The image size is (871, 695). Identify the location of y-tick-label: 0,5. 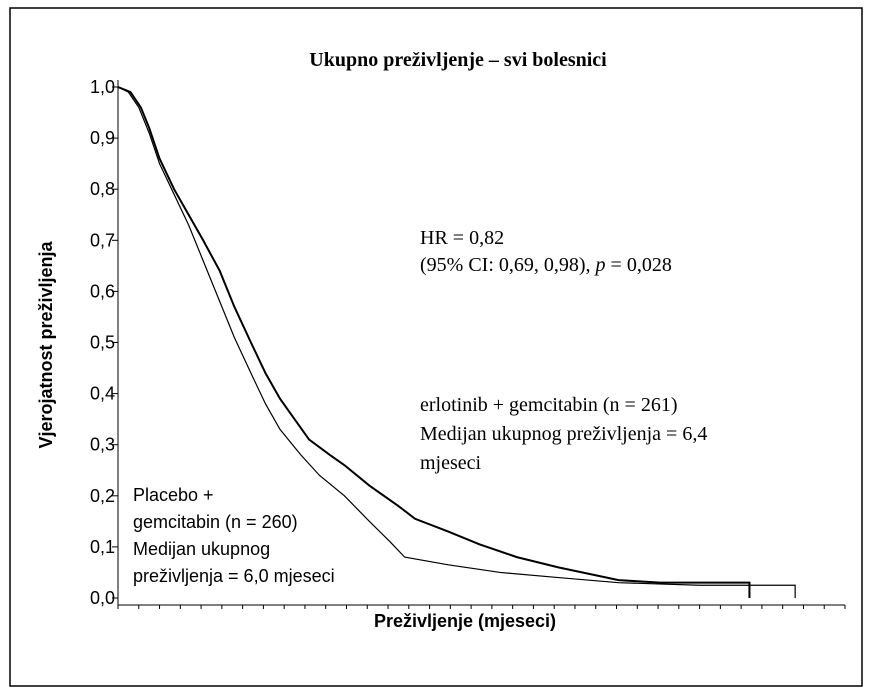
(102, 343).